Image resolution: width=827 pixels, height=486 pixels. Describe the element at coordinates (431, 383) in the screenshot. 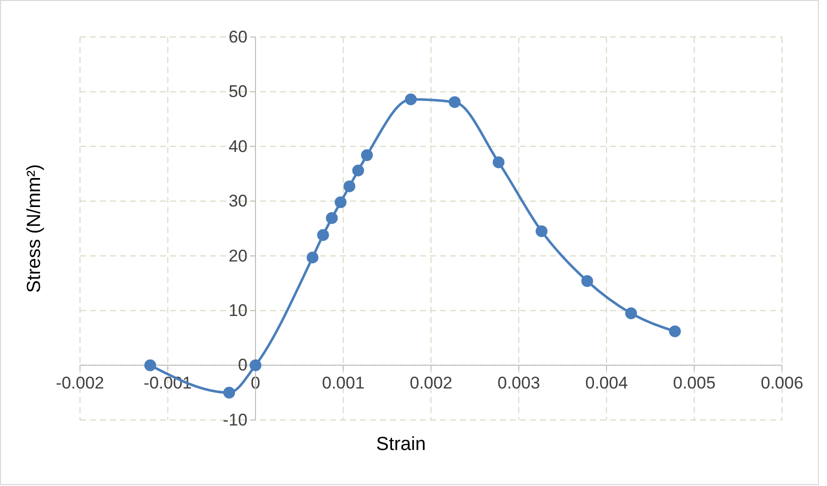

I see `x-tick-label: 0.002` at that location.